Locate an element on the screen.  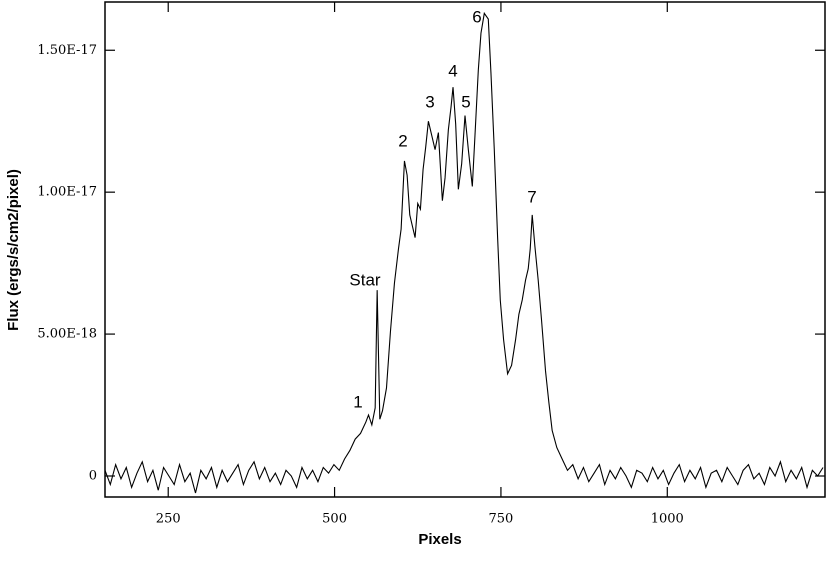
annotation: 6 is located at coordinates (476, 16).